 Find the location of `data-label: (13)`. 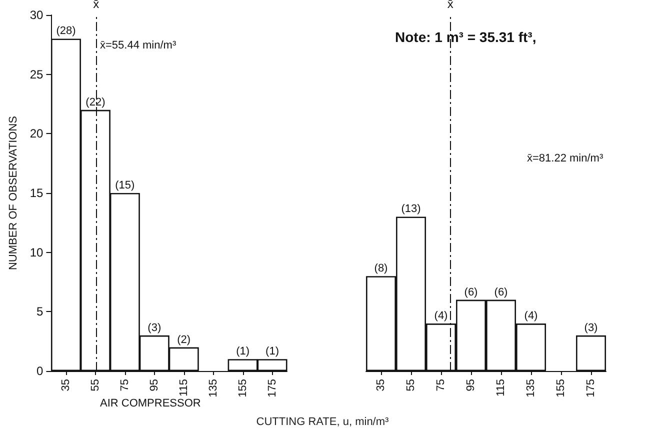

data-label: (13) is located at coordinates (411, 209).